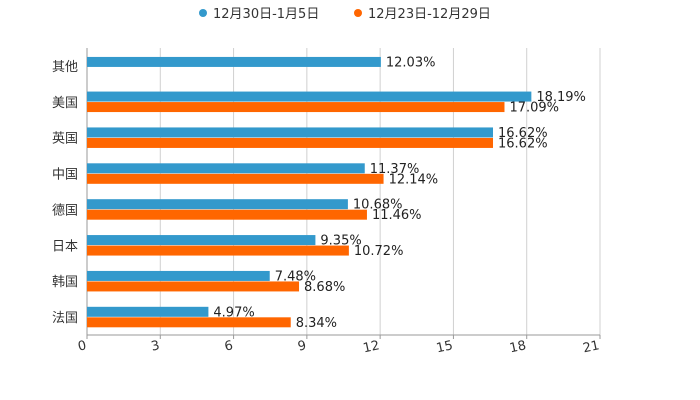  Describe the element at coordinates (65, 139) in the screenshot. I see `category-label: 英国` at that location.